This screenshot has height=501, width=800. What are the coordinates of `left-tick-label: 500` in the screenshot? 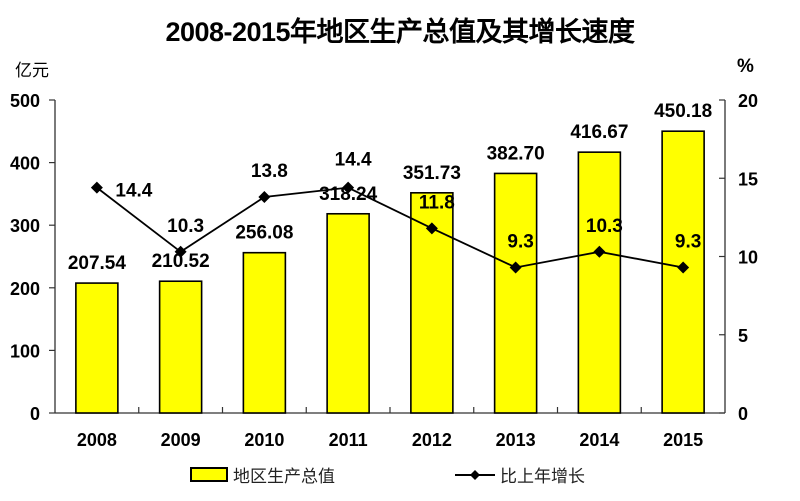 It's located at (25, 101).